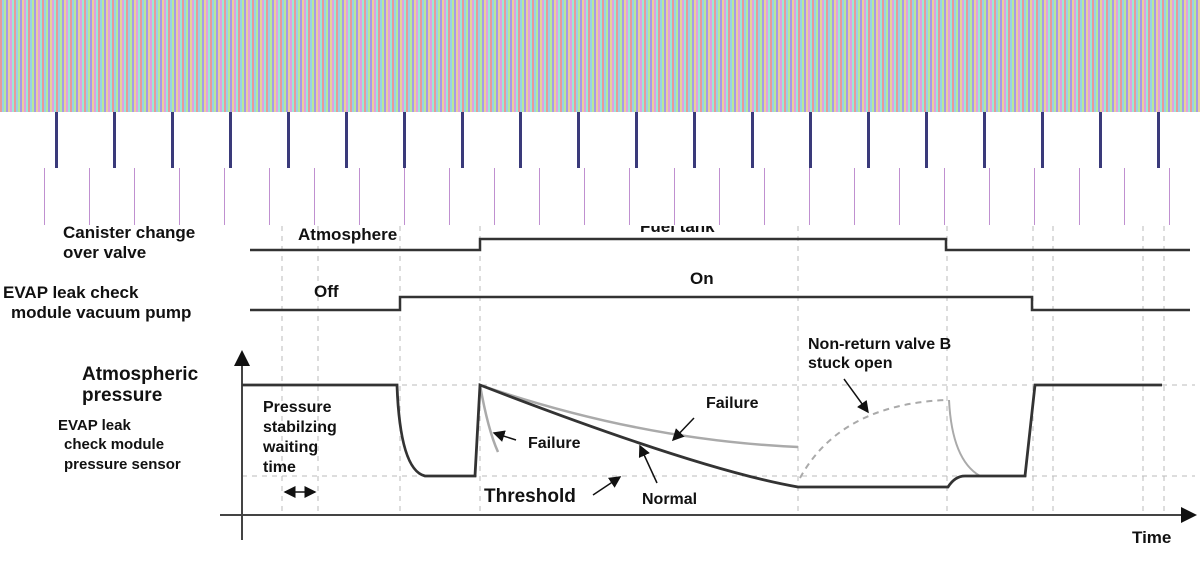 The width and height of the screenshot is (1200, 566). Describe the element at coordinates (1151, 537) in the screenshot. I see `time-axis-label: Time` at that location.